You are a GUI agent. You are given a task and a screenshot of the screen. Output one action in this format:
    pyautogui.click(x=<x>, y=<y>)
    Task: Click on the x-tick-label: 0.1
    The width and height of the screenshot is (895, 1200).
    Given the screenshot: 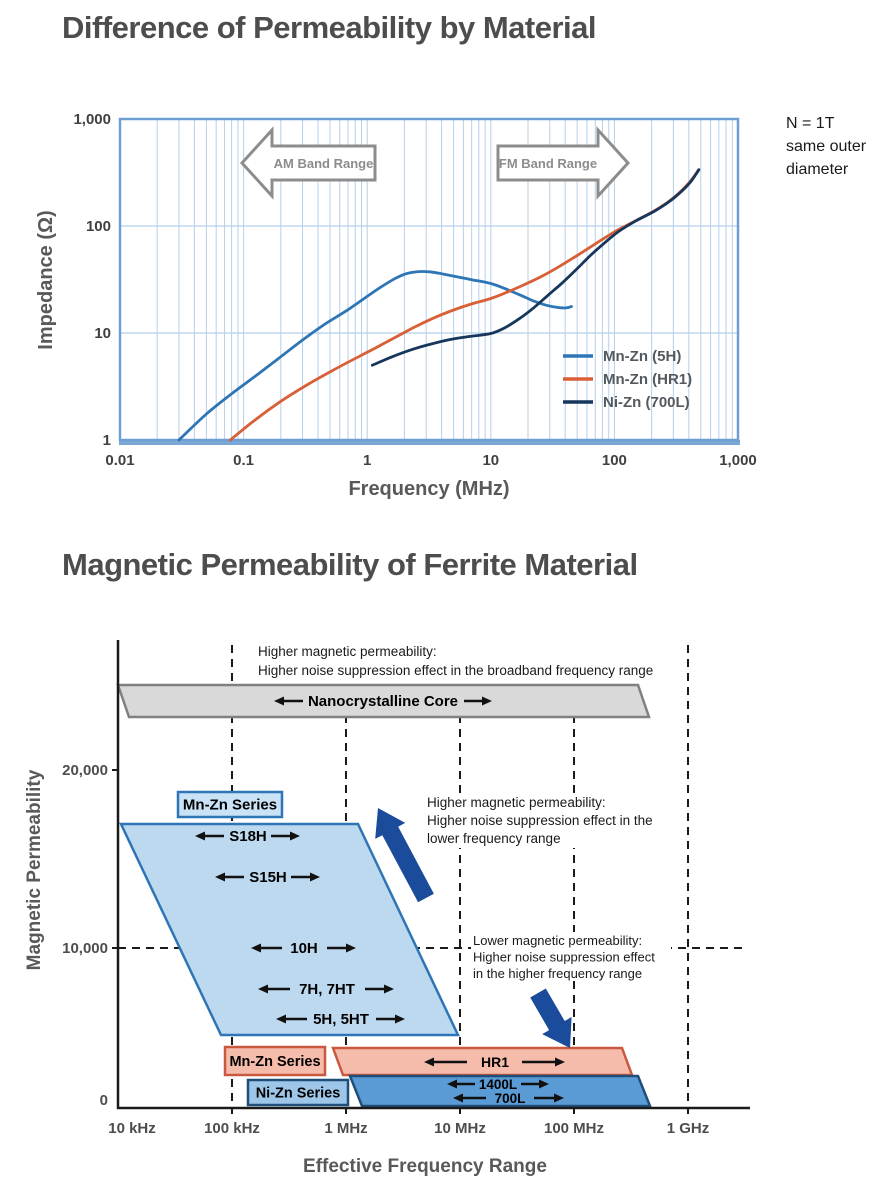 What is the action you would take?
    pyautogui.click(x=243, y=460)
    